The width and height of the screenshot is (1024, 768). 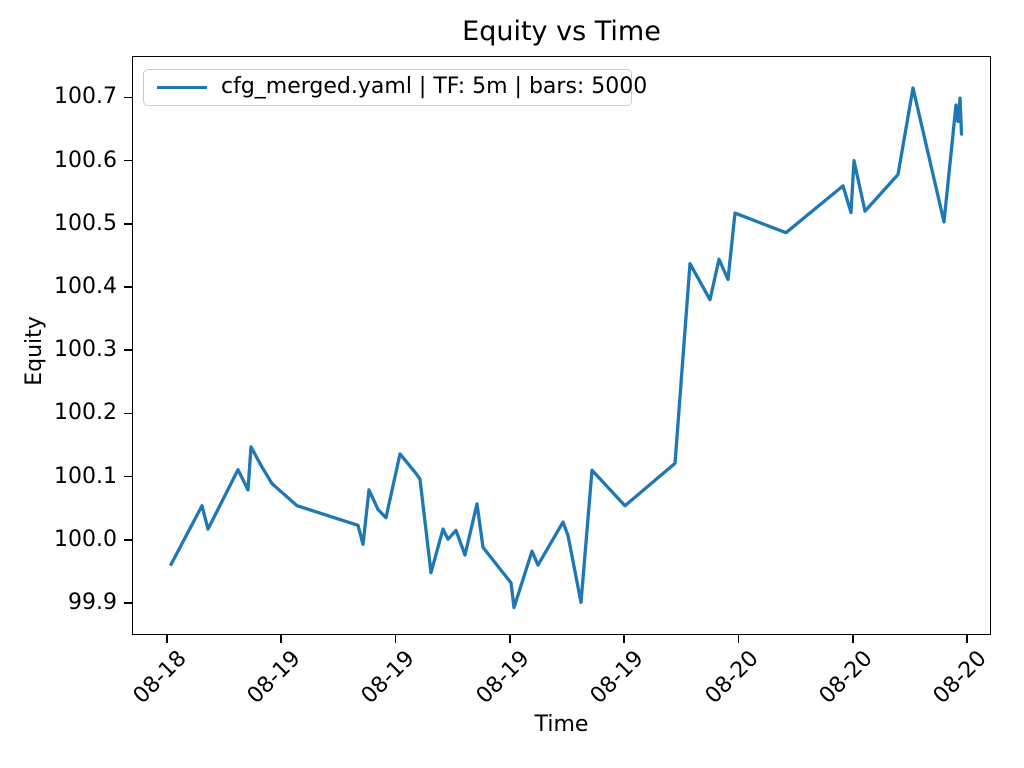 What do you see at coordinates (561, 724) in the screenshot?
I see `x-axis-label: Time` at bounding box center [561, 724].